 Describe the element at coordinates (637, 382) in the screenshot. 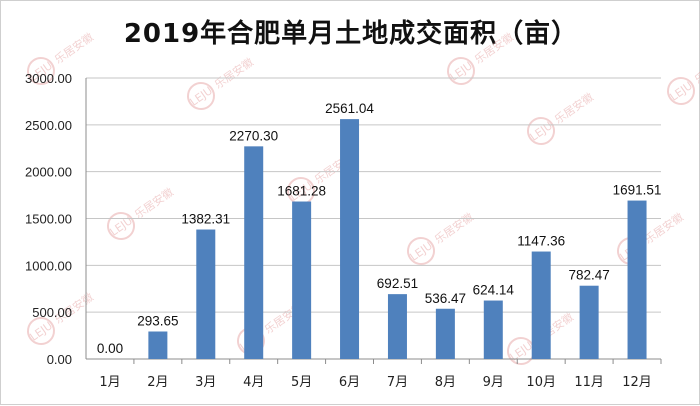

I see `x-tick-label: 12月` at that location.